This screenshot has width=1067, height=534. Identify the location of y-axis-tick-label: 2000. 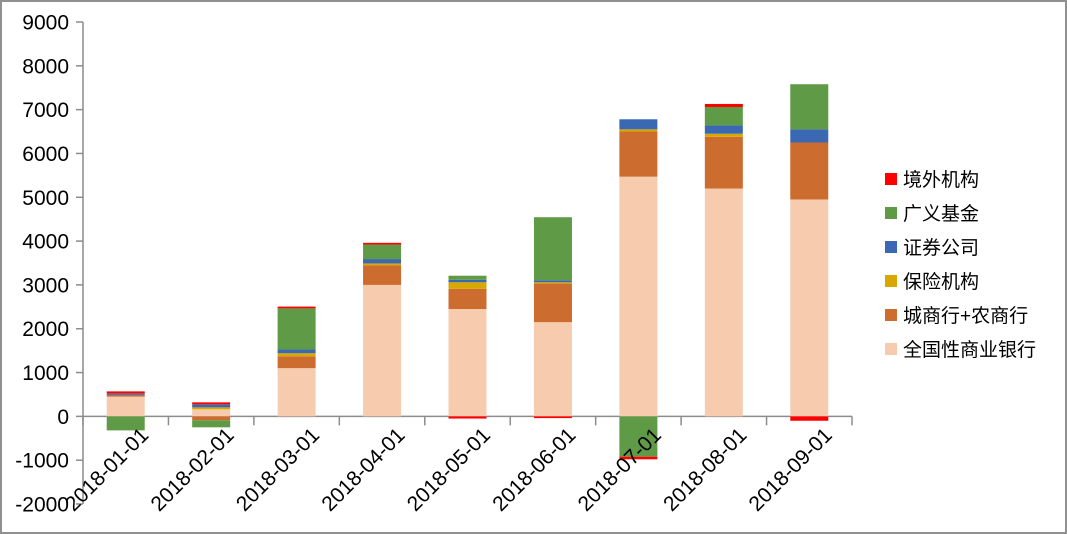
(45, 329).